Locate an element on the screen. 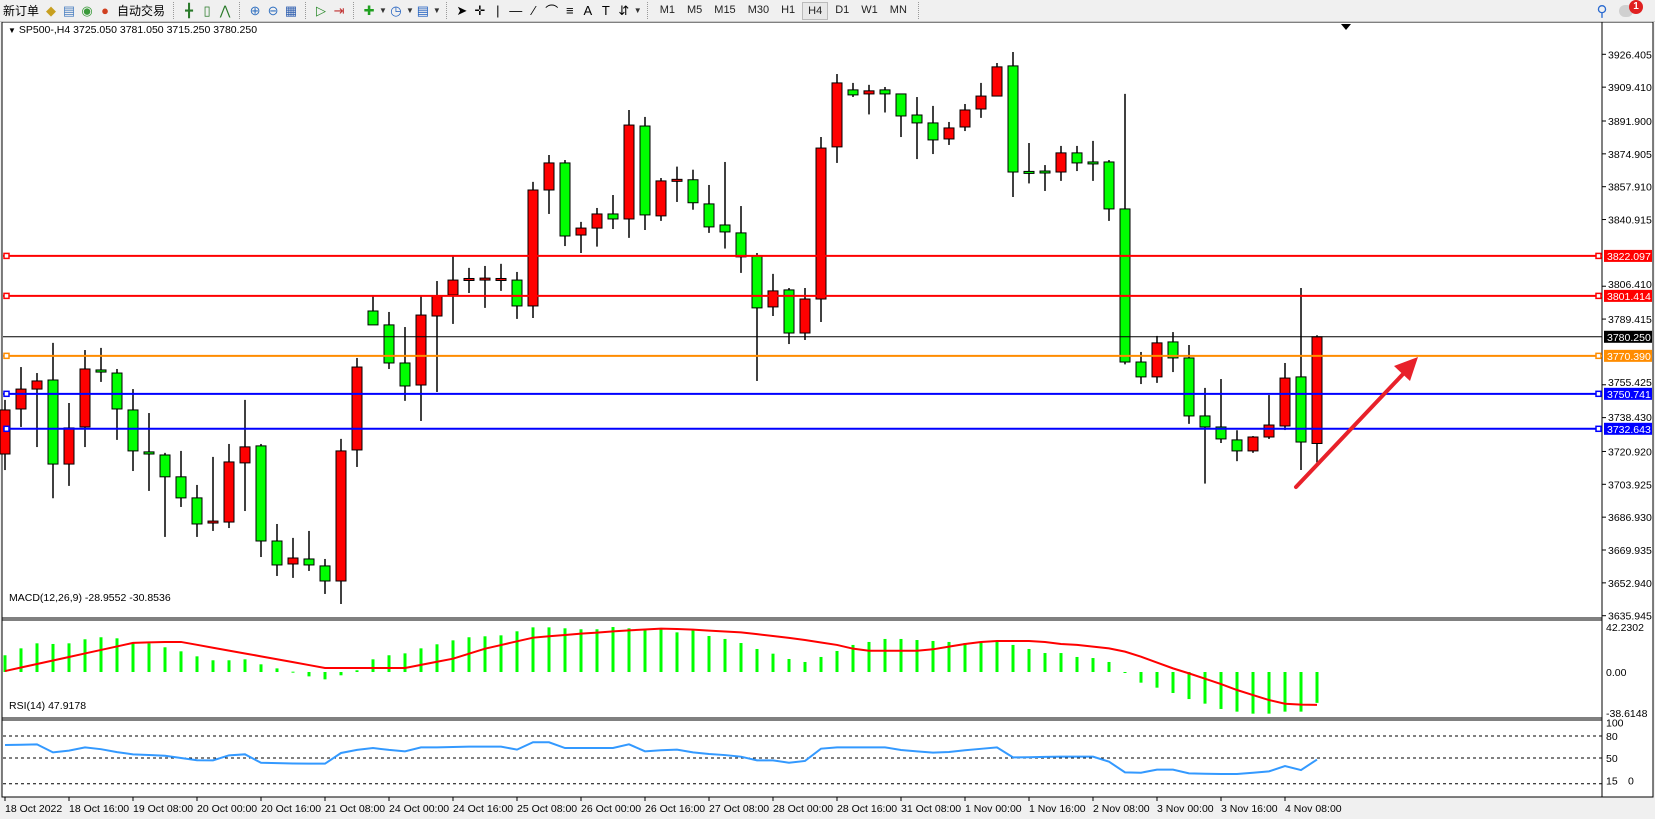  bar-chart-icon: ╋ is located at coordinates (189, 10).